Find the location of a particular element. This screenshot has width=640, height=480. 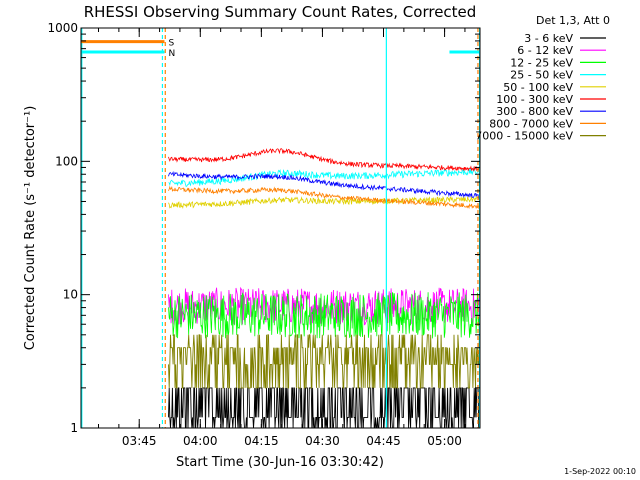

legend-title: Det 1,3, Att 0 is located at coordinates (573, 20).